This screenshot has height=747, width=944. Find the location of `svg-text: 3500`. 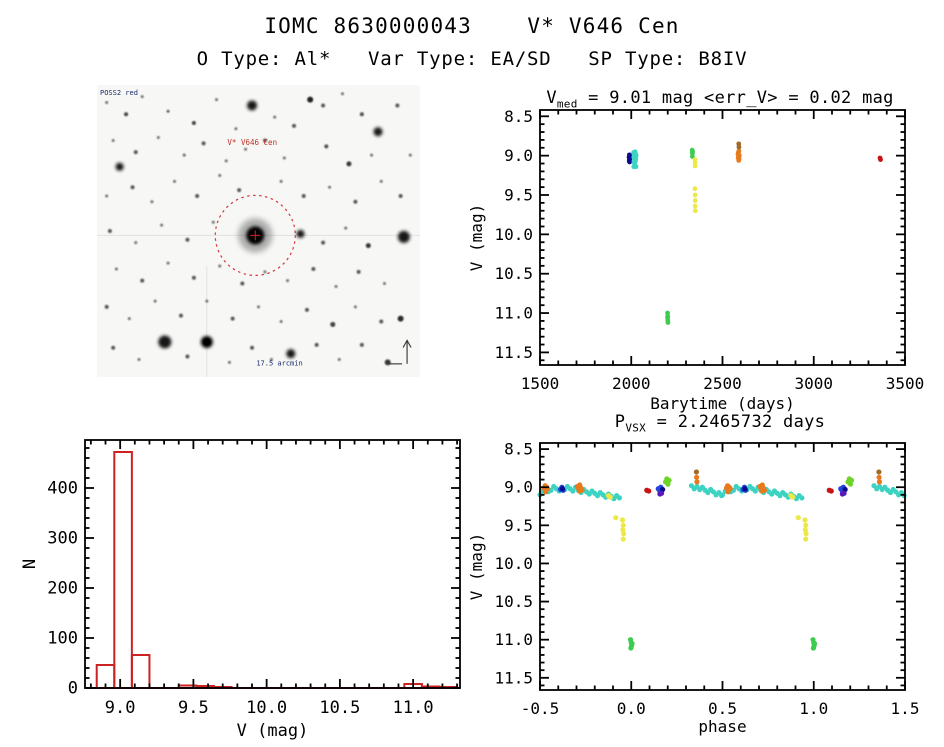

svg-text: 3500 is located at coordinates (905, 383).